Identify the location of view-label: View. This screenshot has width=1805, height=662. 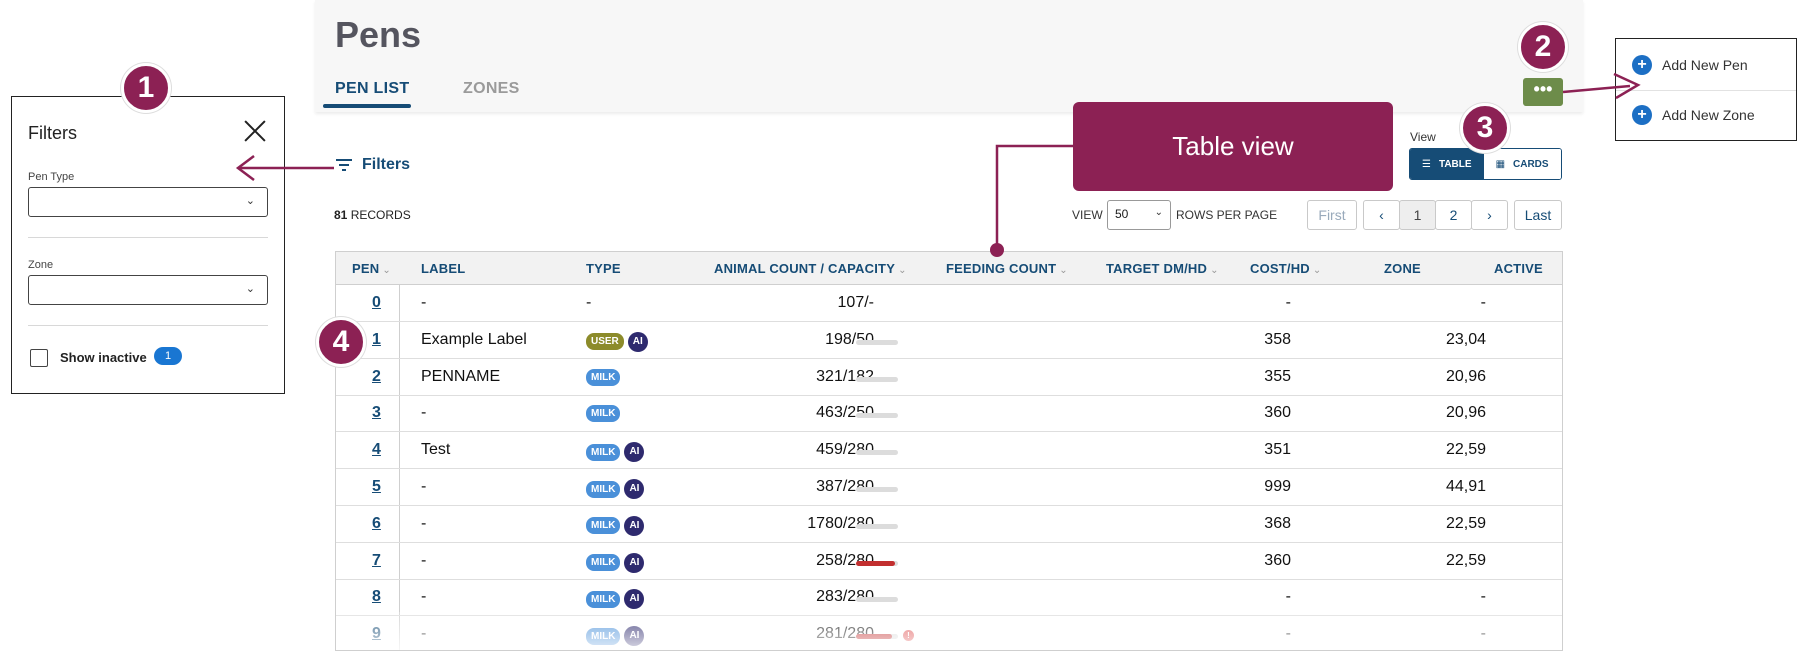
(1423, 137).